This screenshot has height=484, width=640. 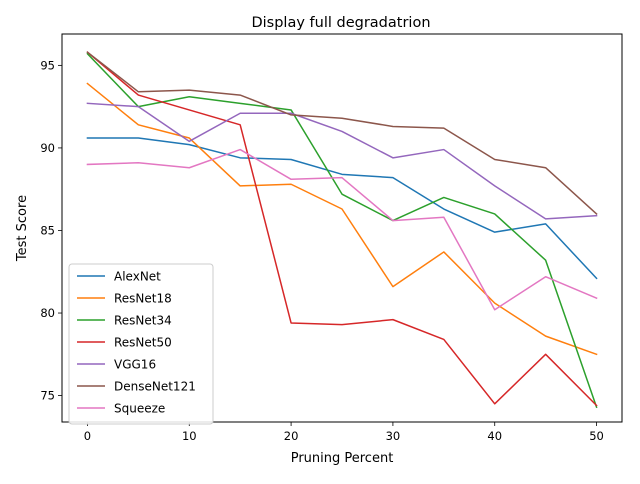 What do you see at coordinates (47, 65) in the screenshot?
I see `y-tick-label: 95` at bounding box center [47, 65].